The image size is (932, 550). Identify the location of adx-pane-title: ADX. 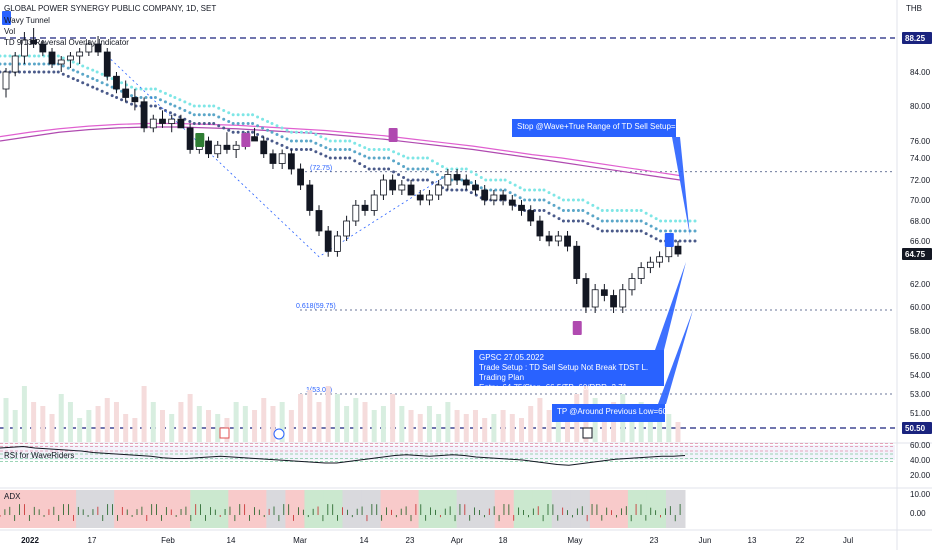
(12, 496).